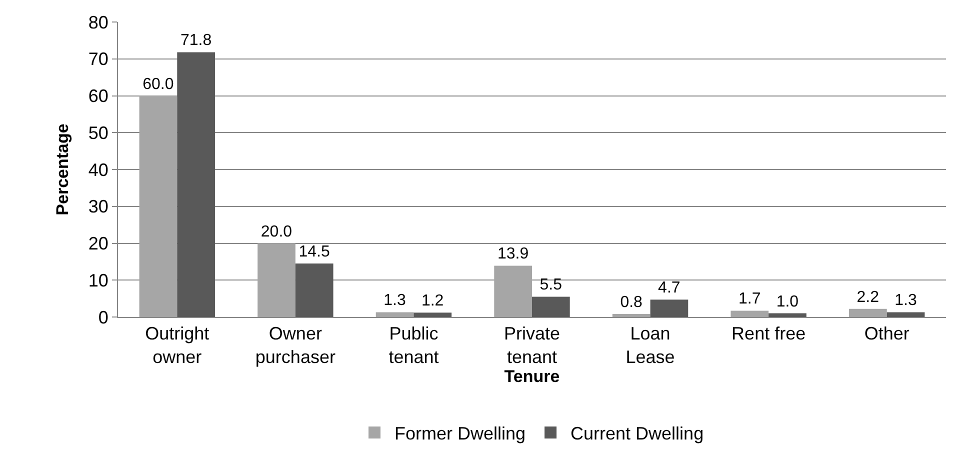 This screenshot has height=464, width=958. I want to click on data-label: 60.0, so click(158, 84).